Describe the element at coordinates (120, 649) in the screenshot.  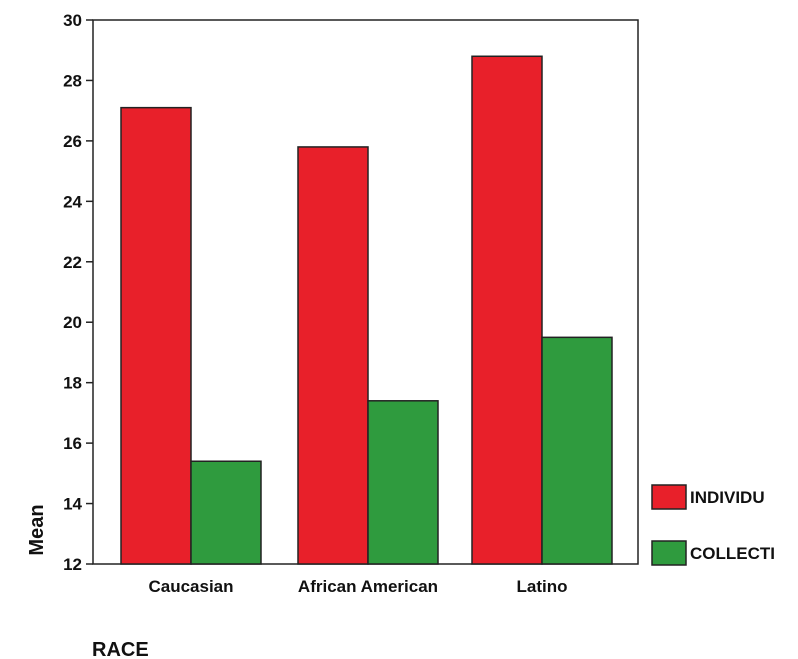
I see `x-axis-title: RACE` at that location.